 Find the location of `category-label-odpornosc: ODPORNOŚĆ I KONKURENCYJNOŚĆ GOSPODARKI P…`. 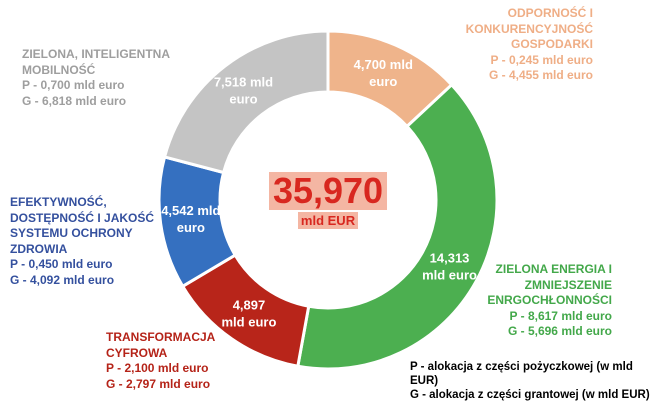

category-label-odpornosc: ODPORNOŚĆ I KONKURENCYJNOŚĆ GOSPODARKI P… is located at coordinates (524, 45).